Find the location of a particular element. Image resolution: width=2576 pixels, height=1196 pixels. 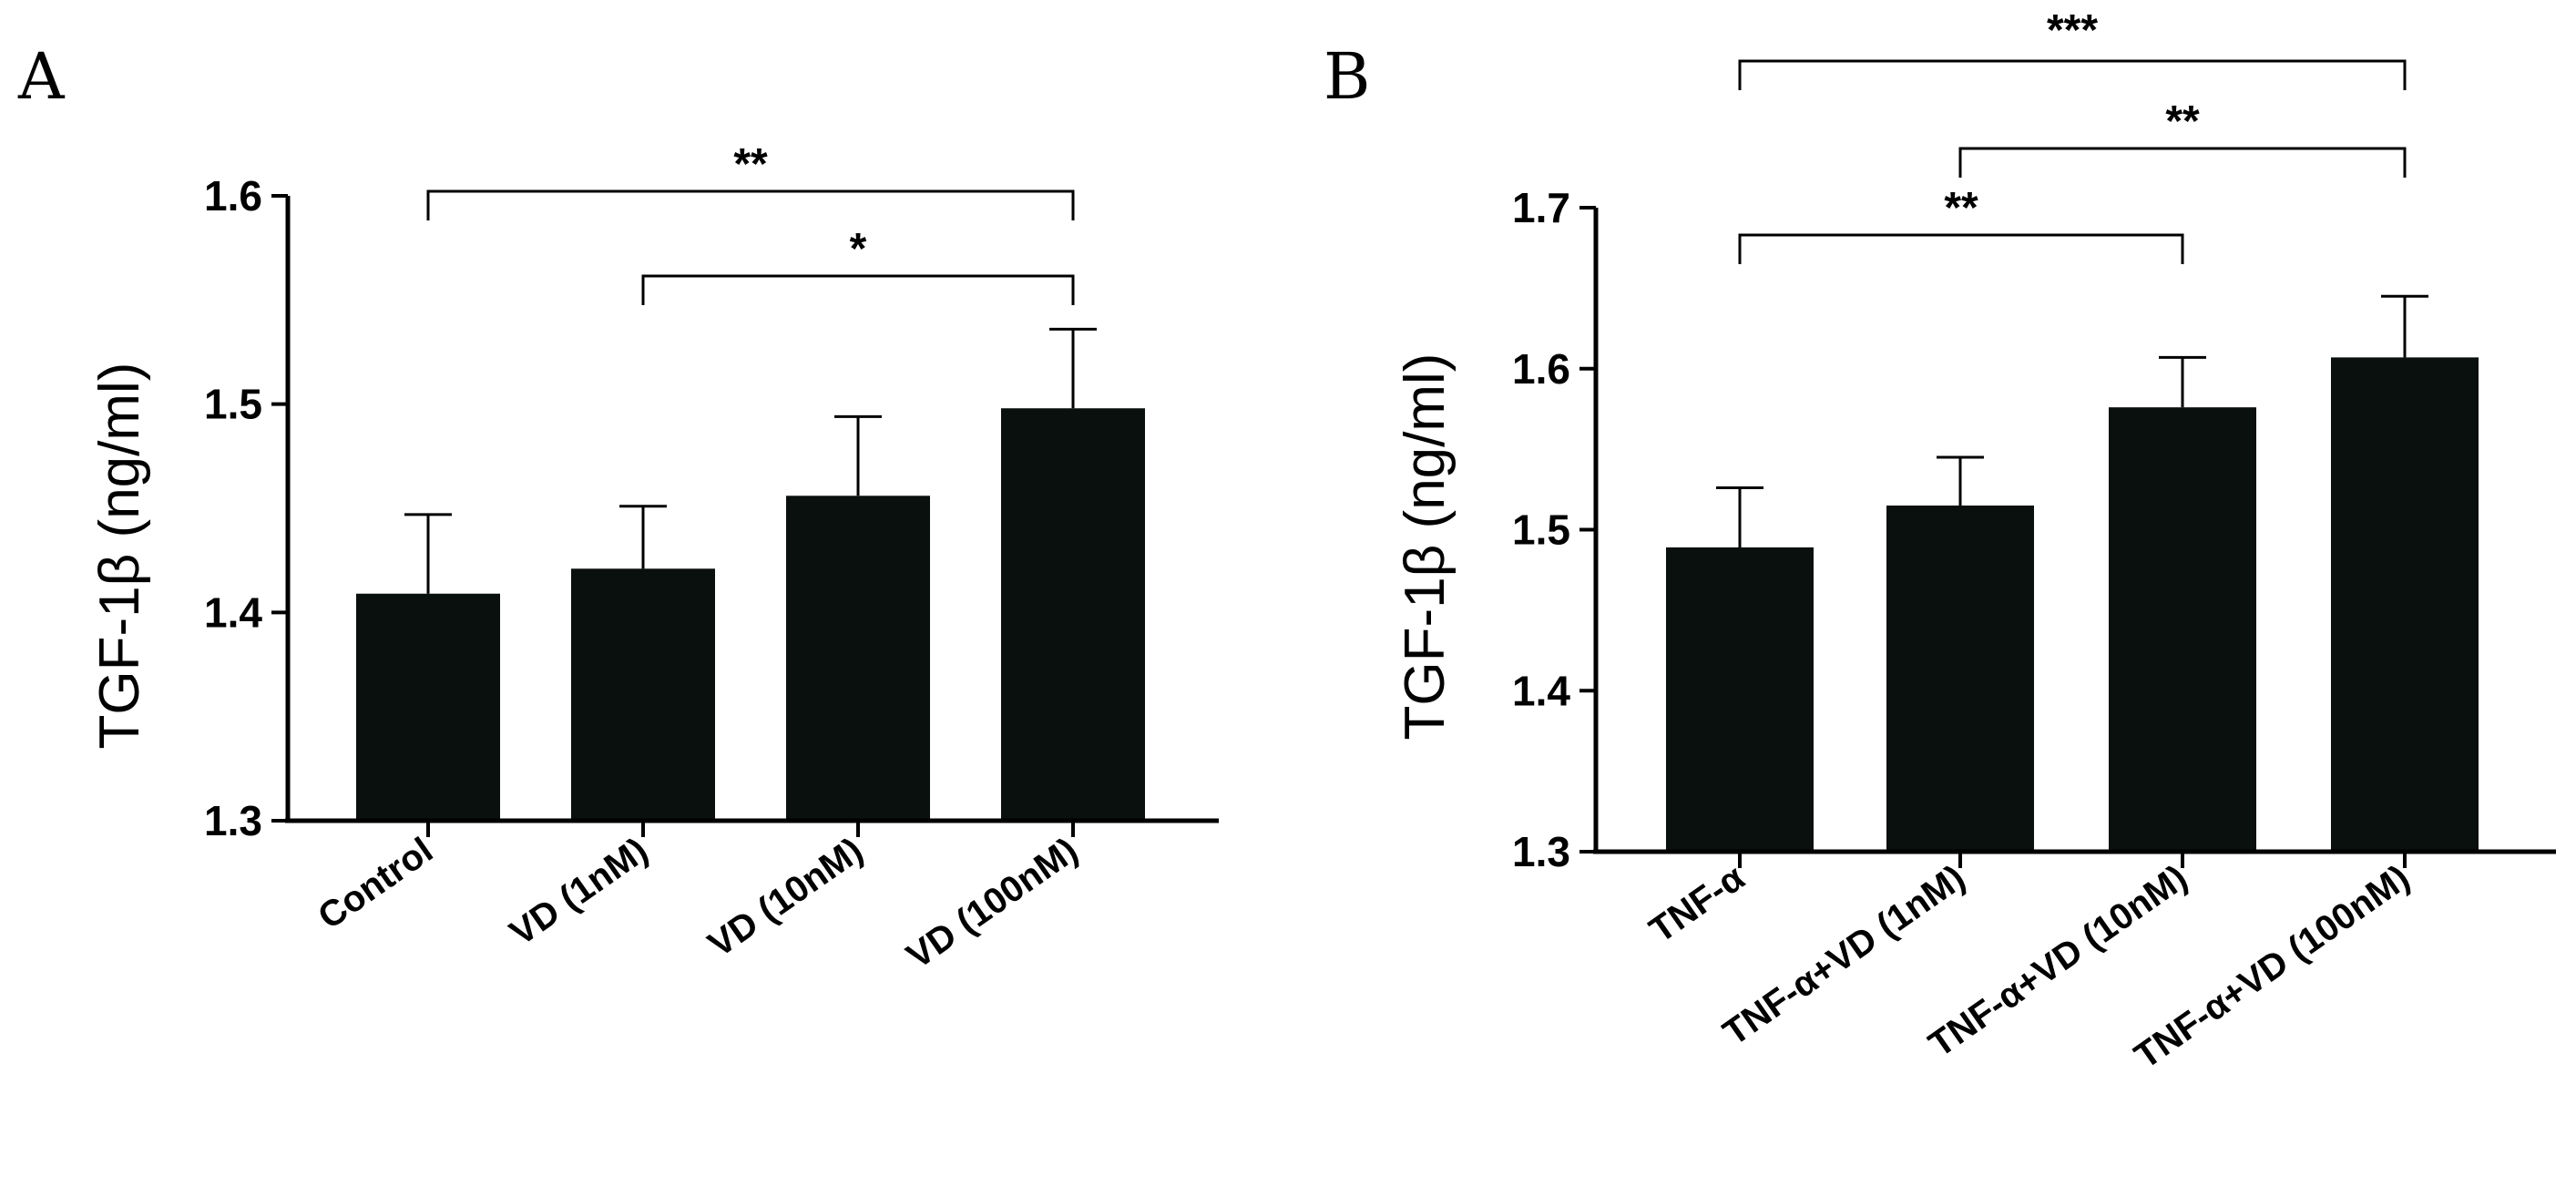

significance-a: *** is located at coordinates (750, 222).